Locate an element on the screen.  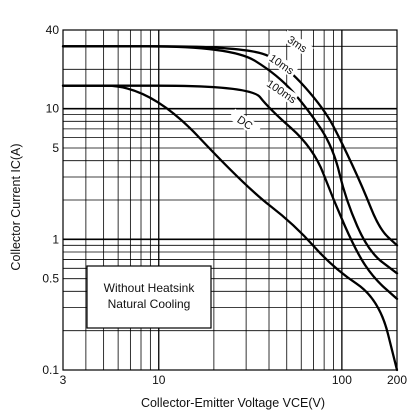
x-tick-label: 100 is located at coordinates (342, 380).